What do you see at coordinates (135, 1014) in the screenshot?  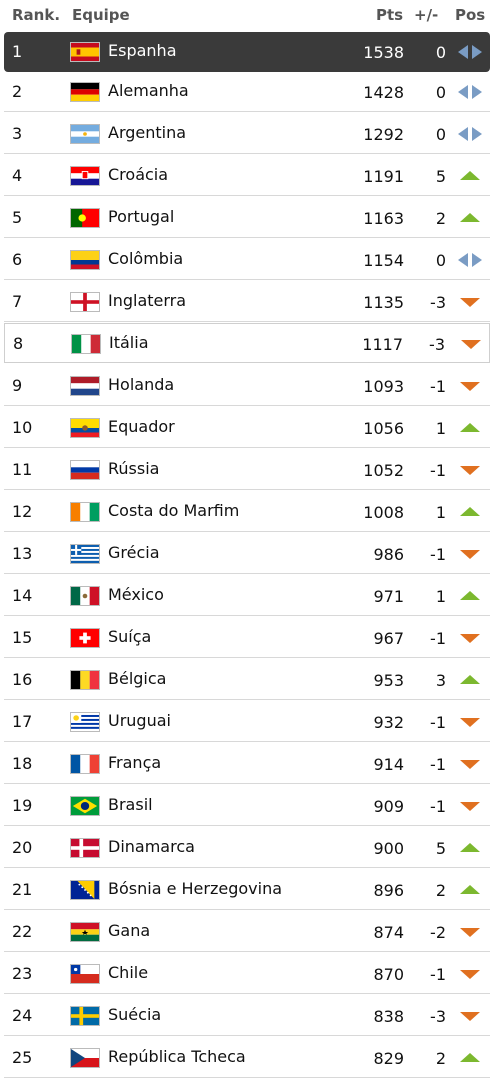 I see `team-name: Suécia` at bounding box center [135, 1014].